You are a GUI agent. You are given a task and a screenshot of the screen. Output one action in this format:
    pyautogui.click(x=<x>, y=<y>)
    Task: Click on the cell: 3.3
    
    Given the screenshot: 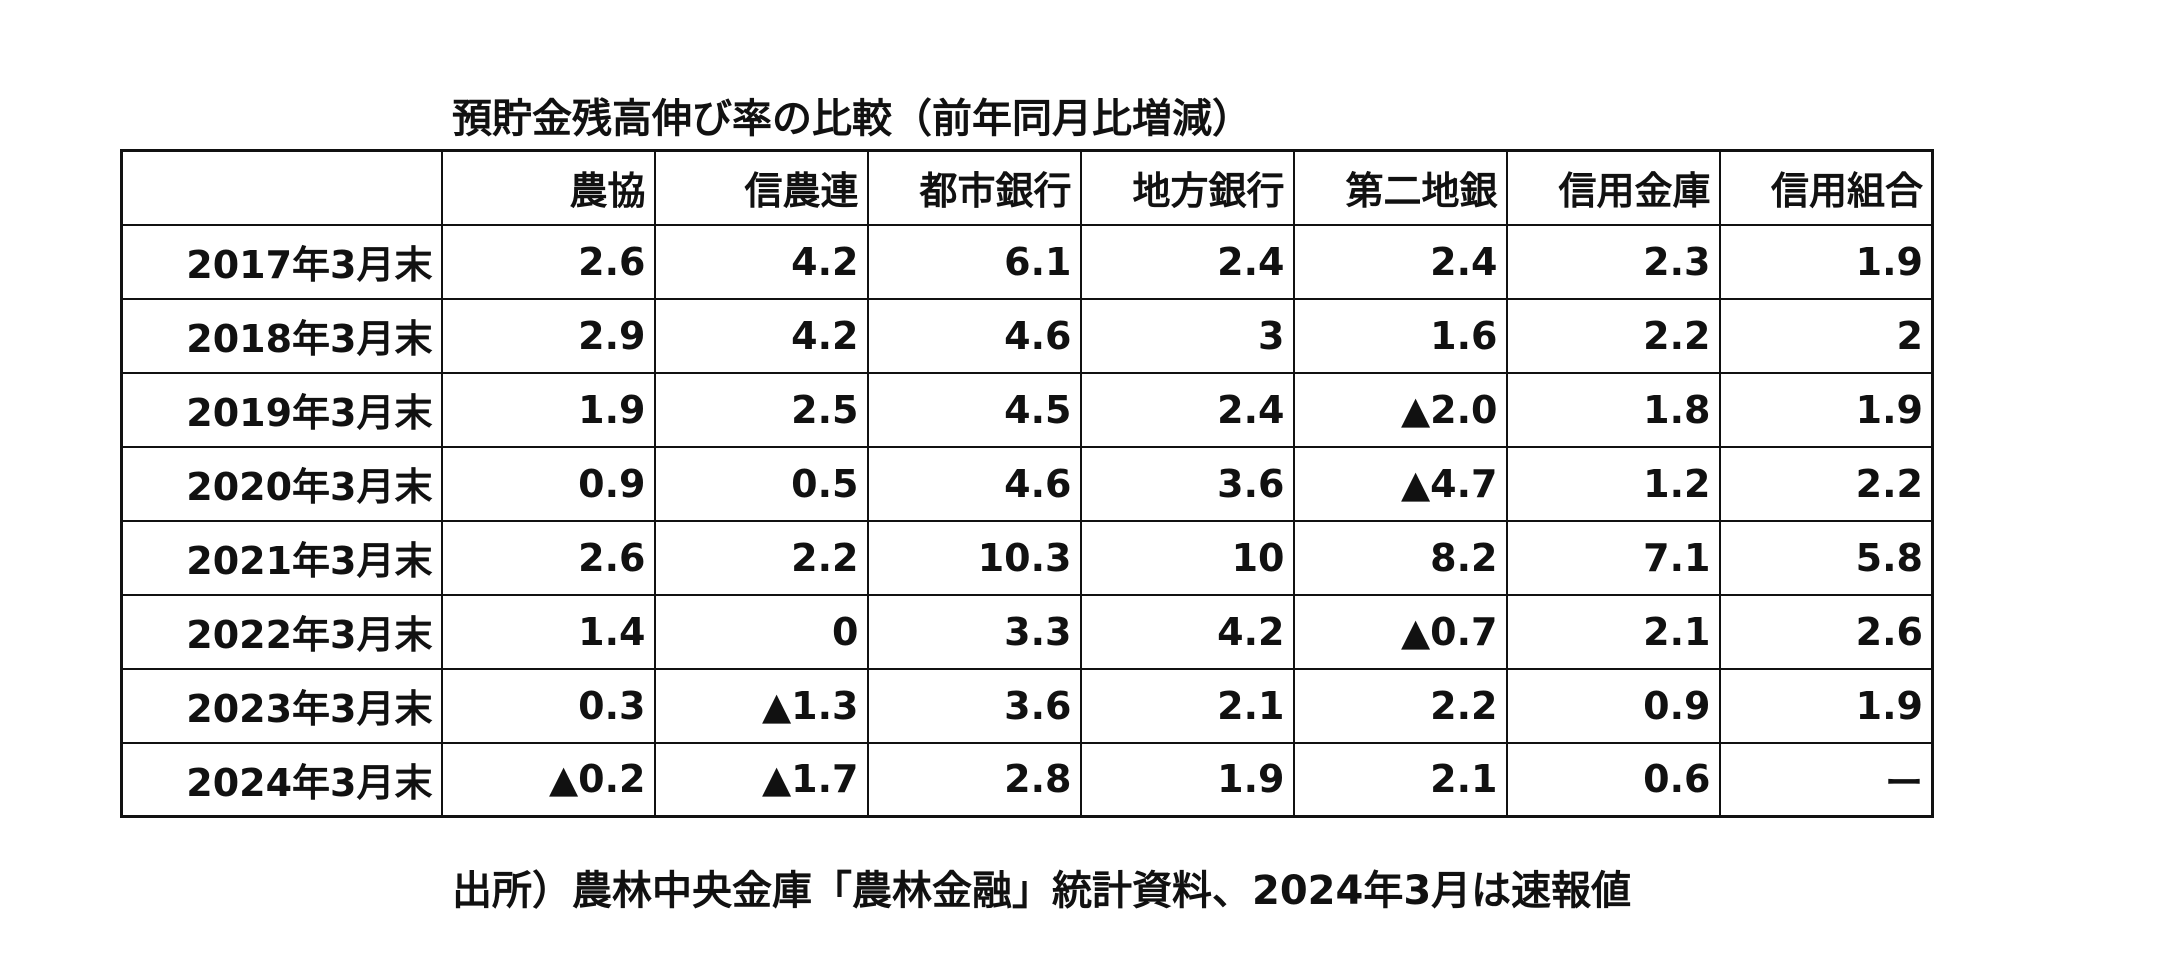 What is the action you would take?
    pyautogui.click(x=974, y=631)
    